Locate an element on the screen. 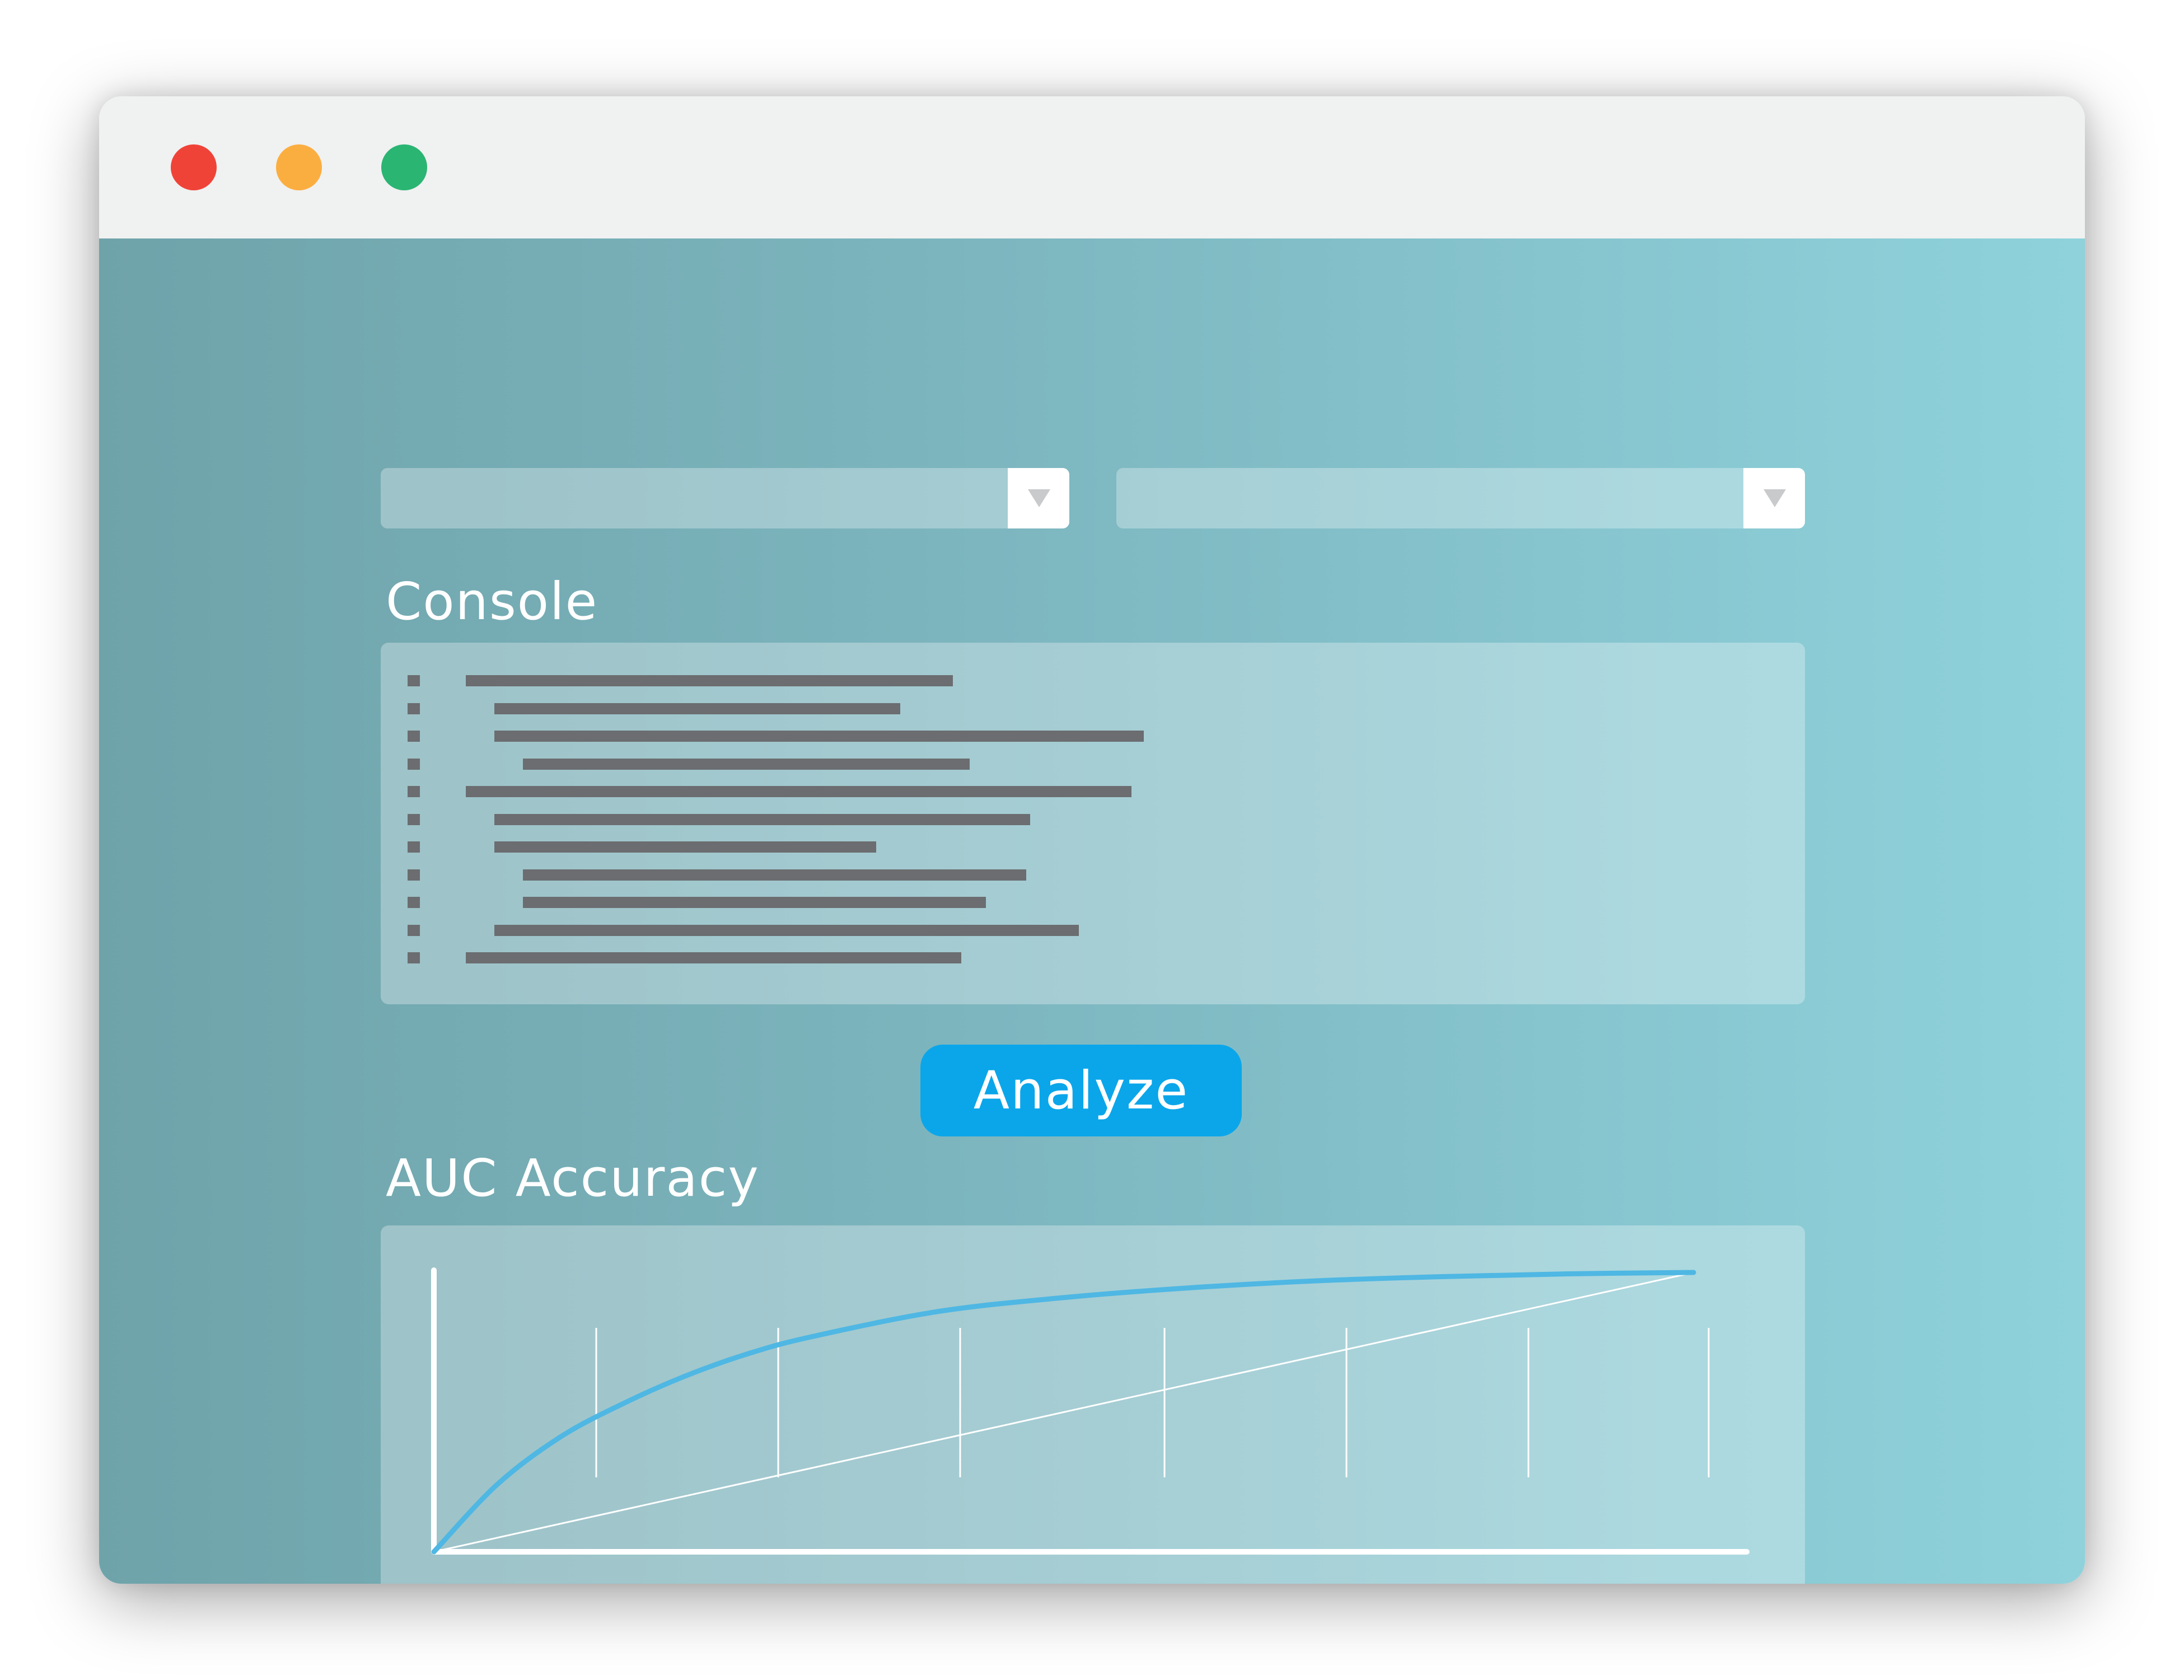  close-window-button is located at coordinates (194, 167).